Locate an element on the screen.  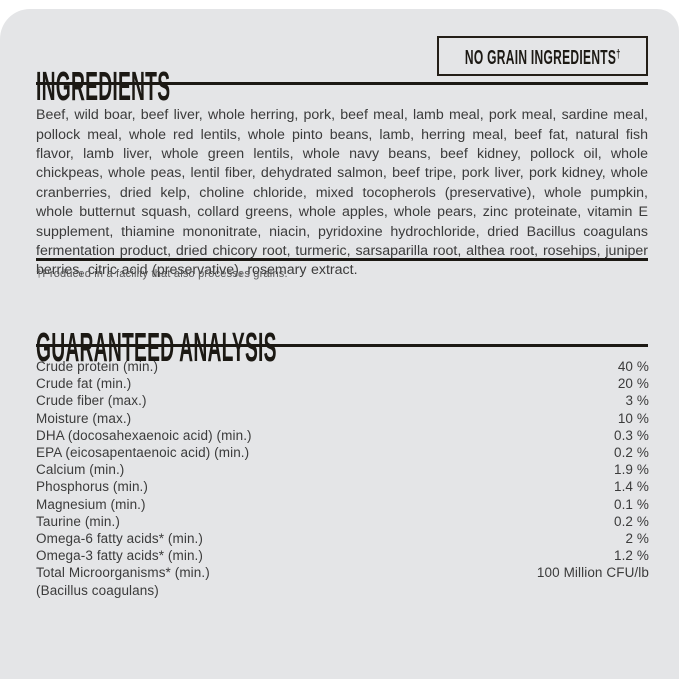
analysis-row: EPA (eicosapentaenoic acid) (min.) 0.2 % is located at coordinates (342, 452).